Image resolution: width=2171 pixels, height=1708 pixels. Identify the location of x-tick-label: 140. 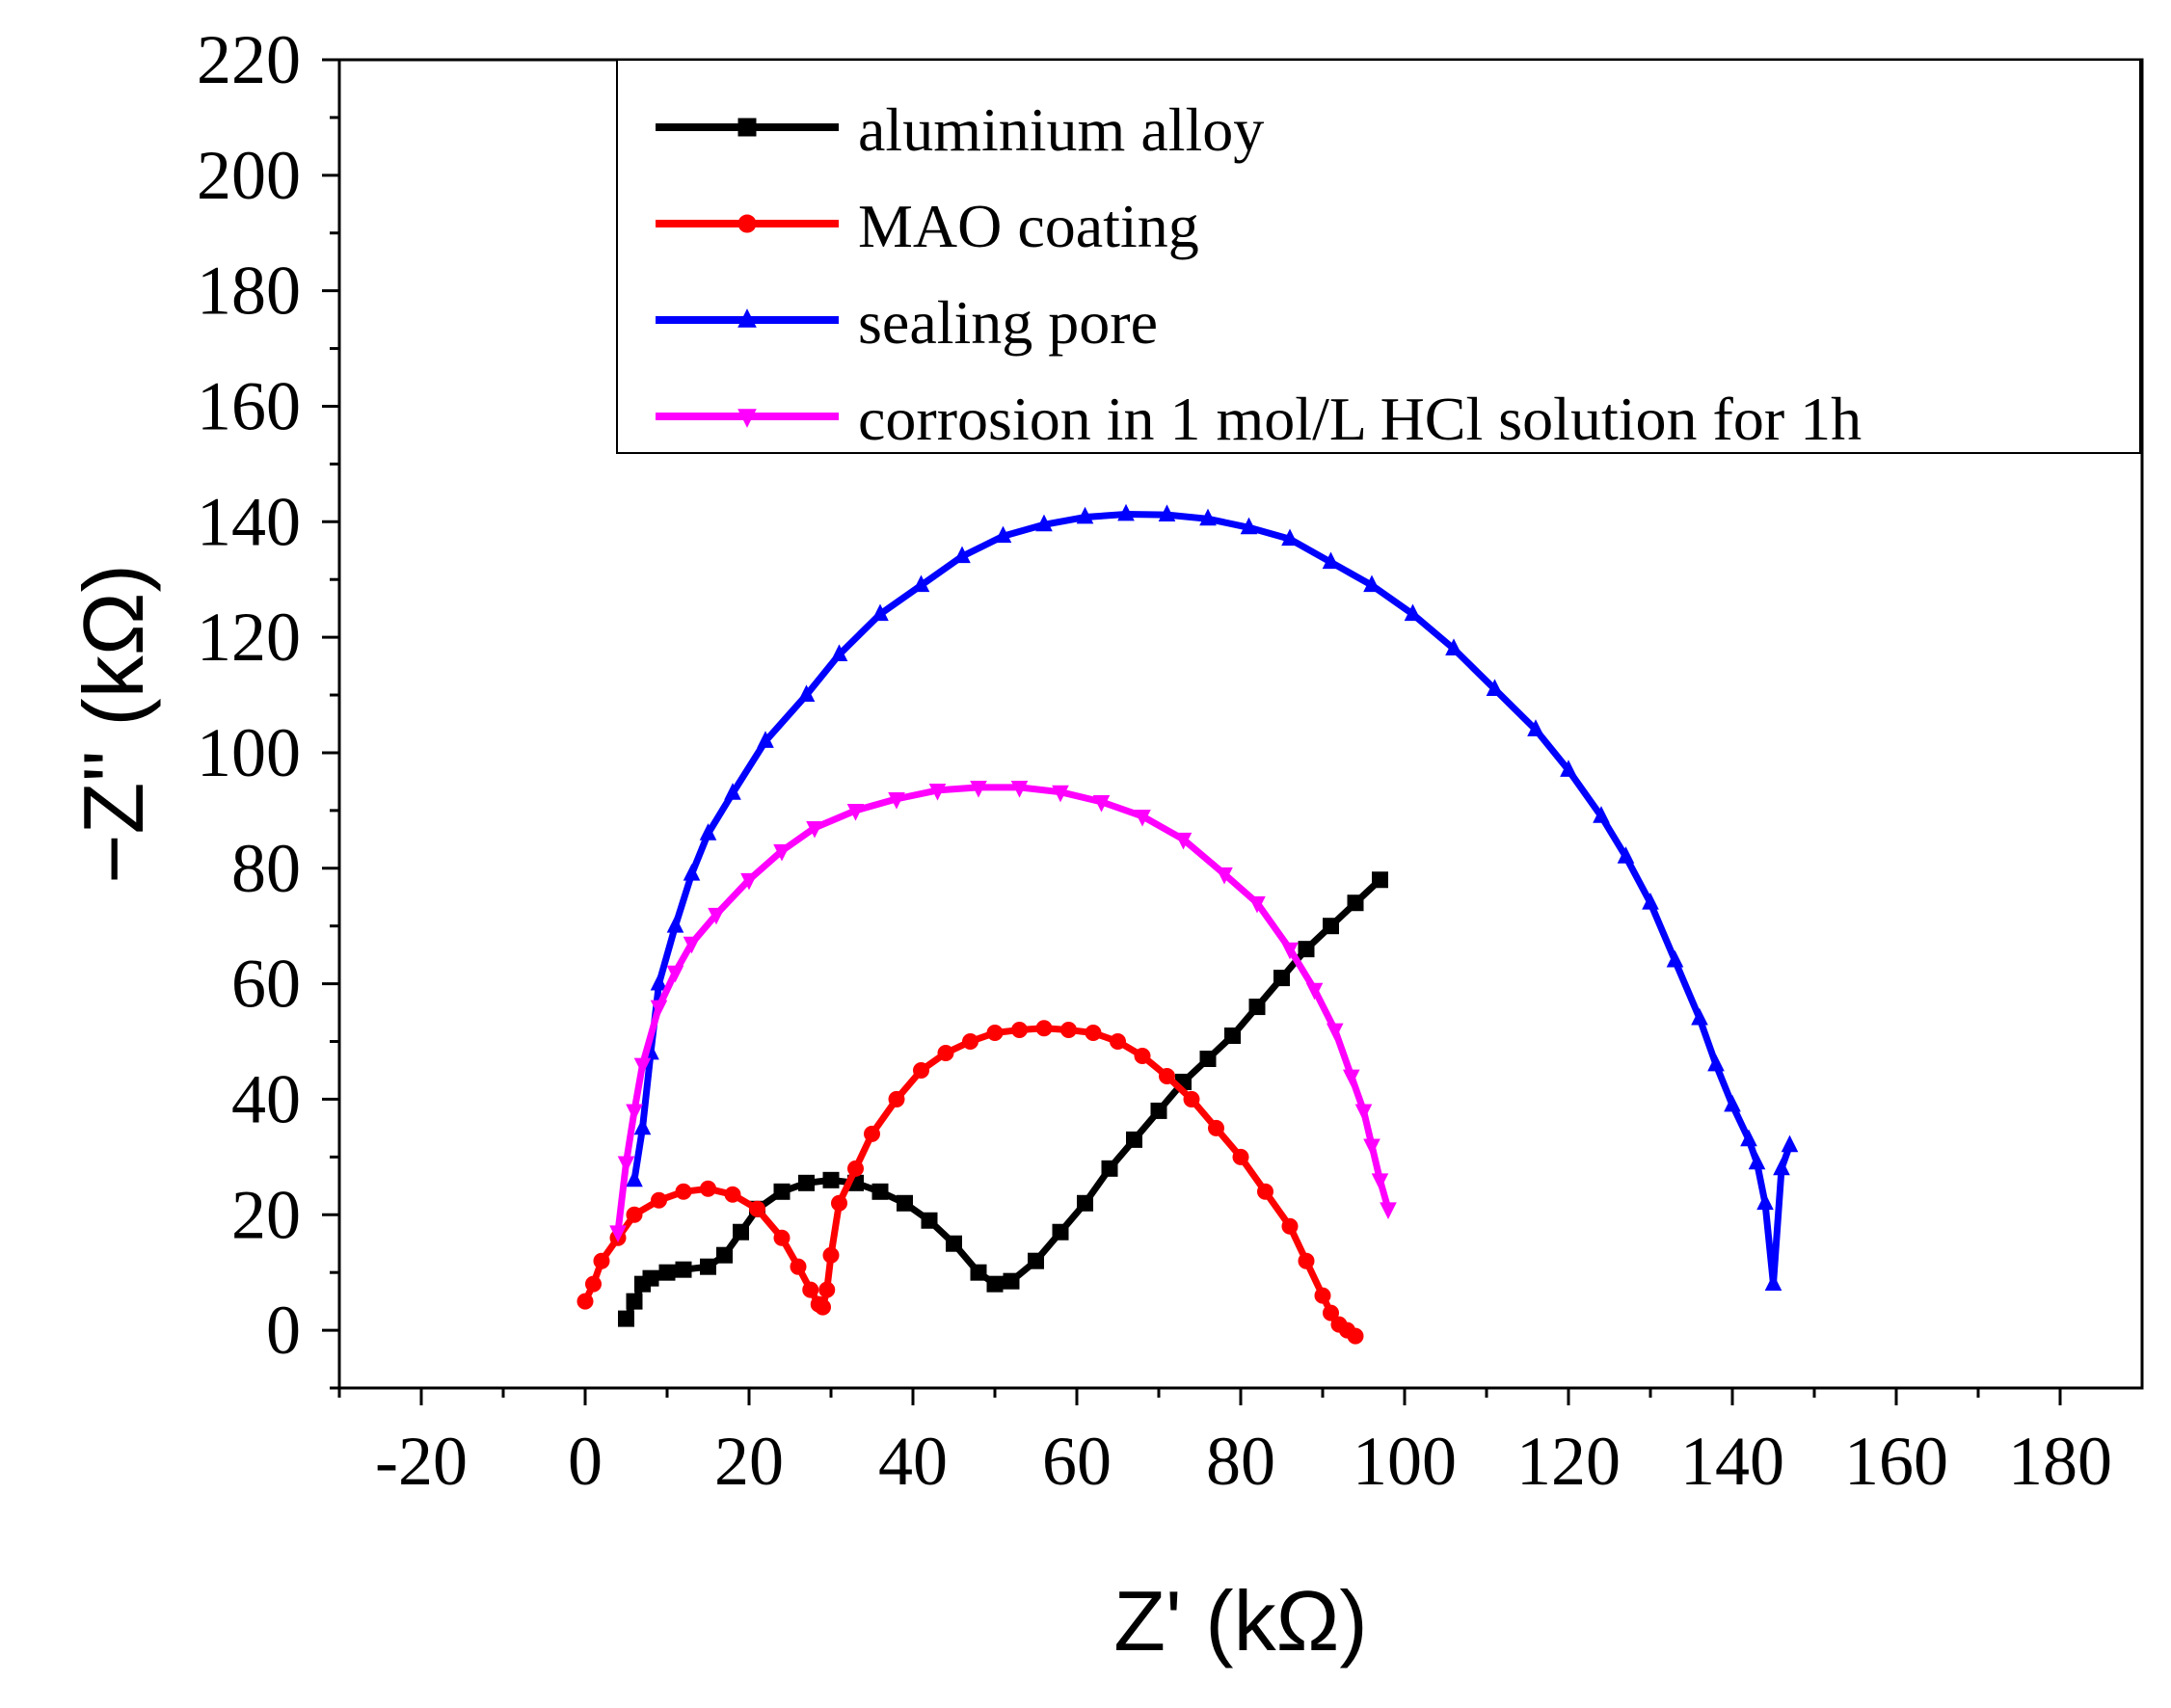
(1732, 1462).